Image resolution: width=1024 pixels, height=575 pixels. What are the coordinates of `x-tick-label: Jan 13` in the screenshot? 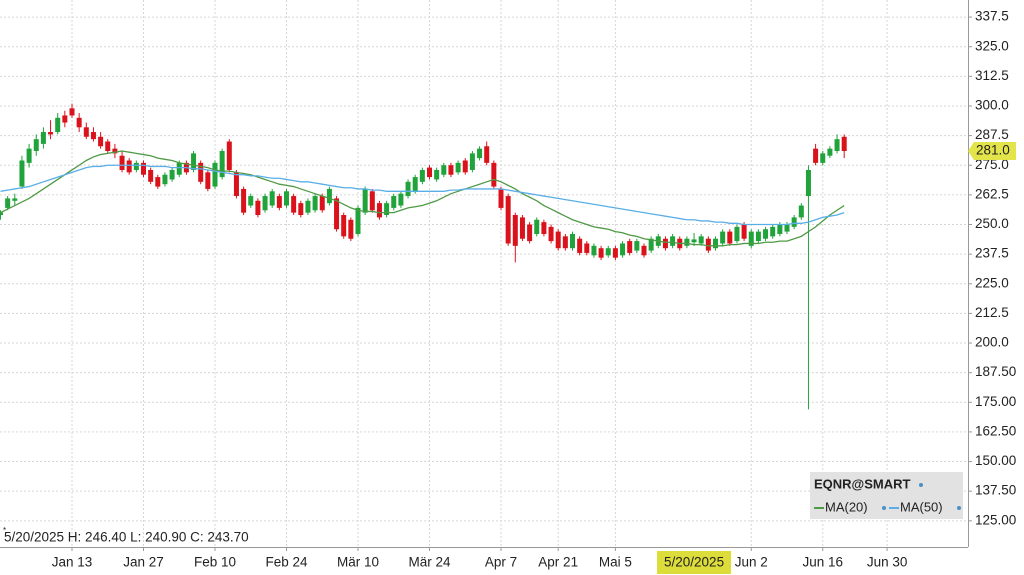 It's located at (72, 562).